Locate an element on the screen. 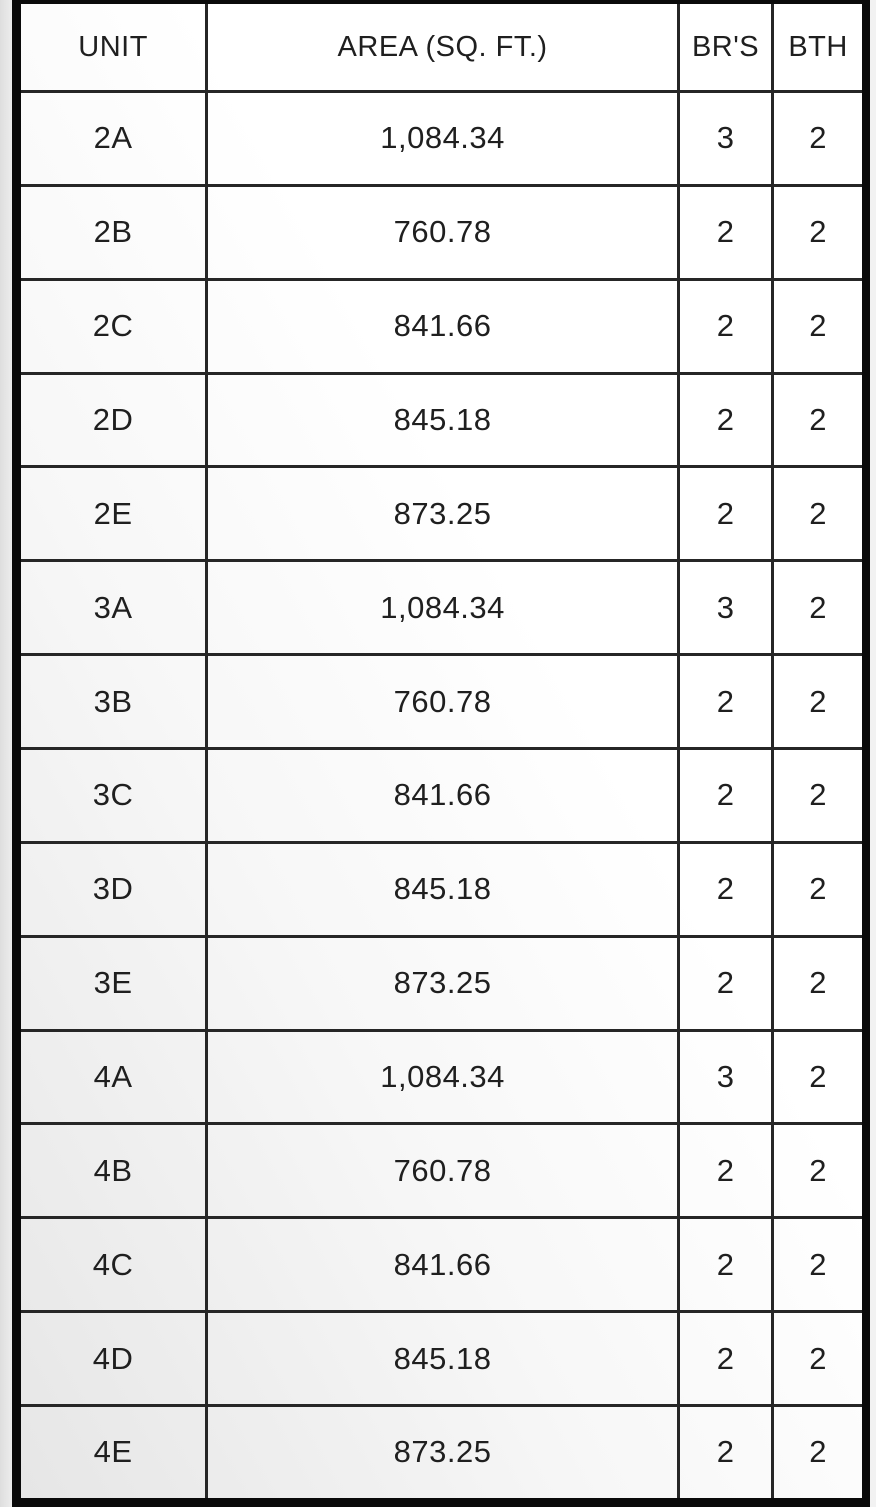 Image resolution: width=876 pixels, height=1507 pixels. table-header-row: UNIT AREA (SQ. FT.) BR'S BTH is located at coordinates (441, 47).